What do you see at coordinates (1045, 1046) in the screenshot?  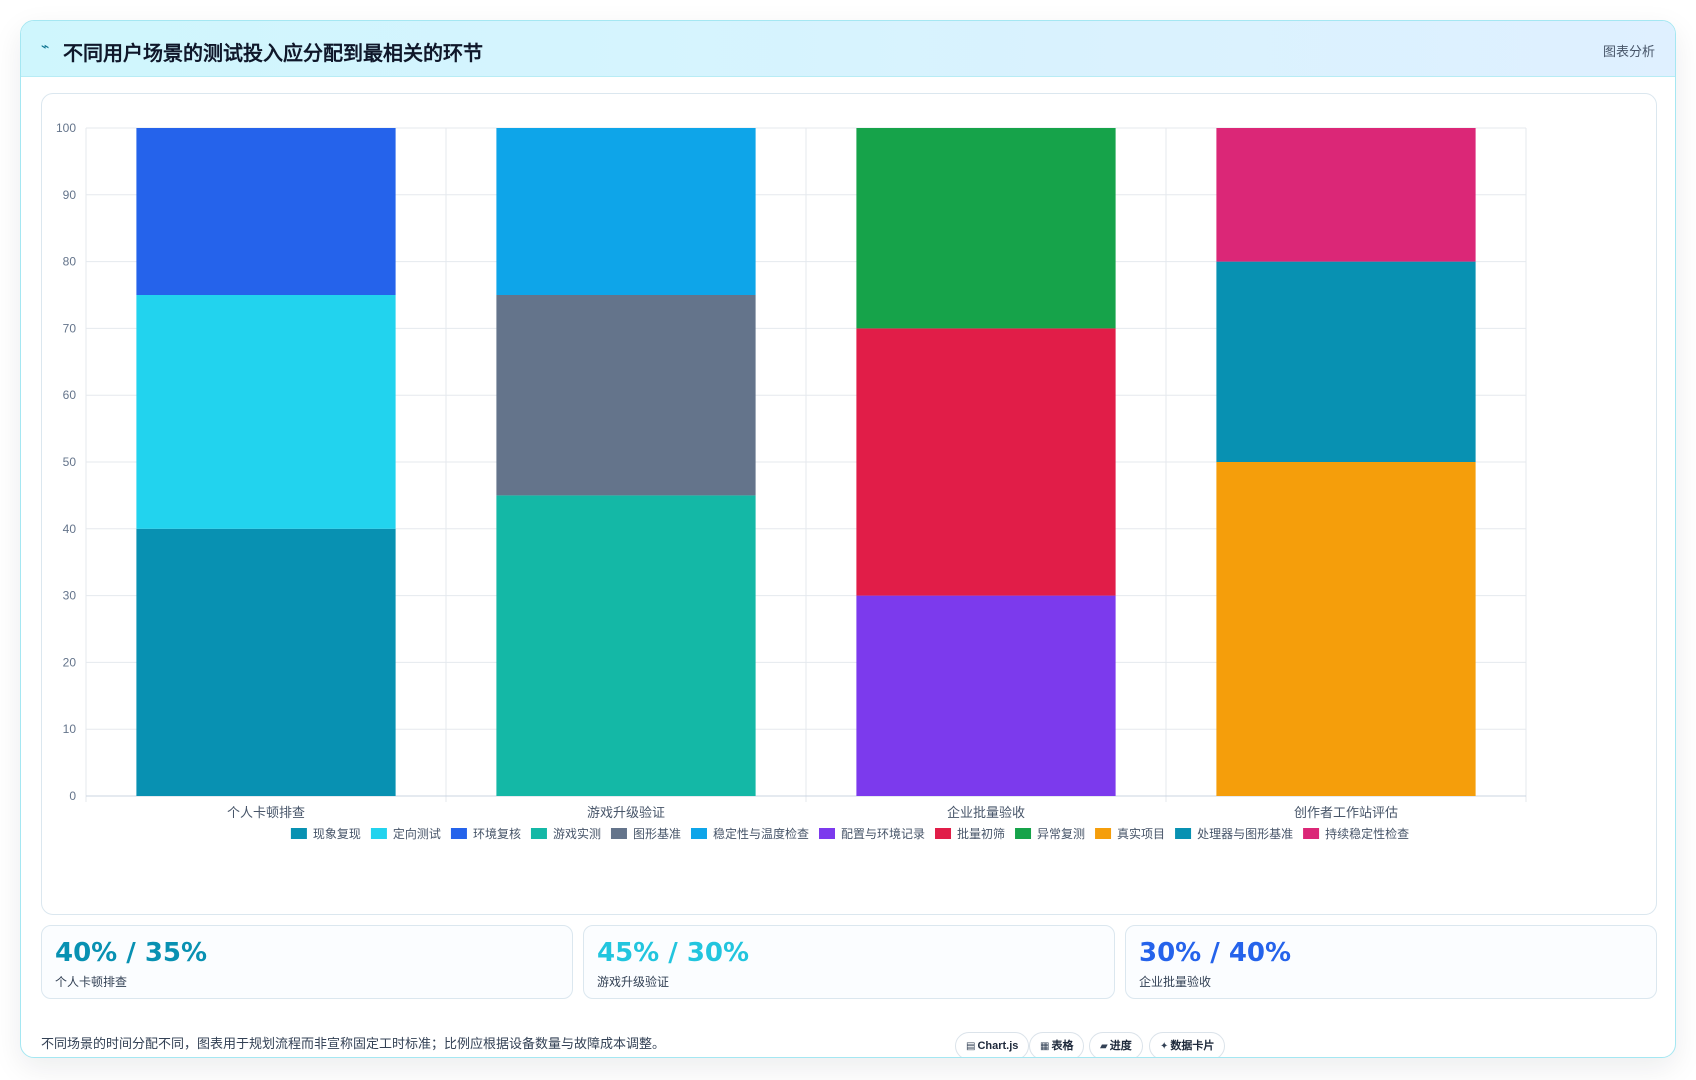 I see `table-icon: ▦` at bounding box center [1045, 1046].